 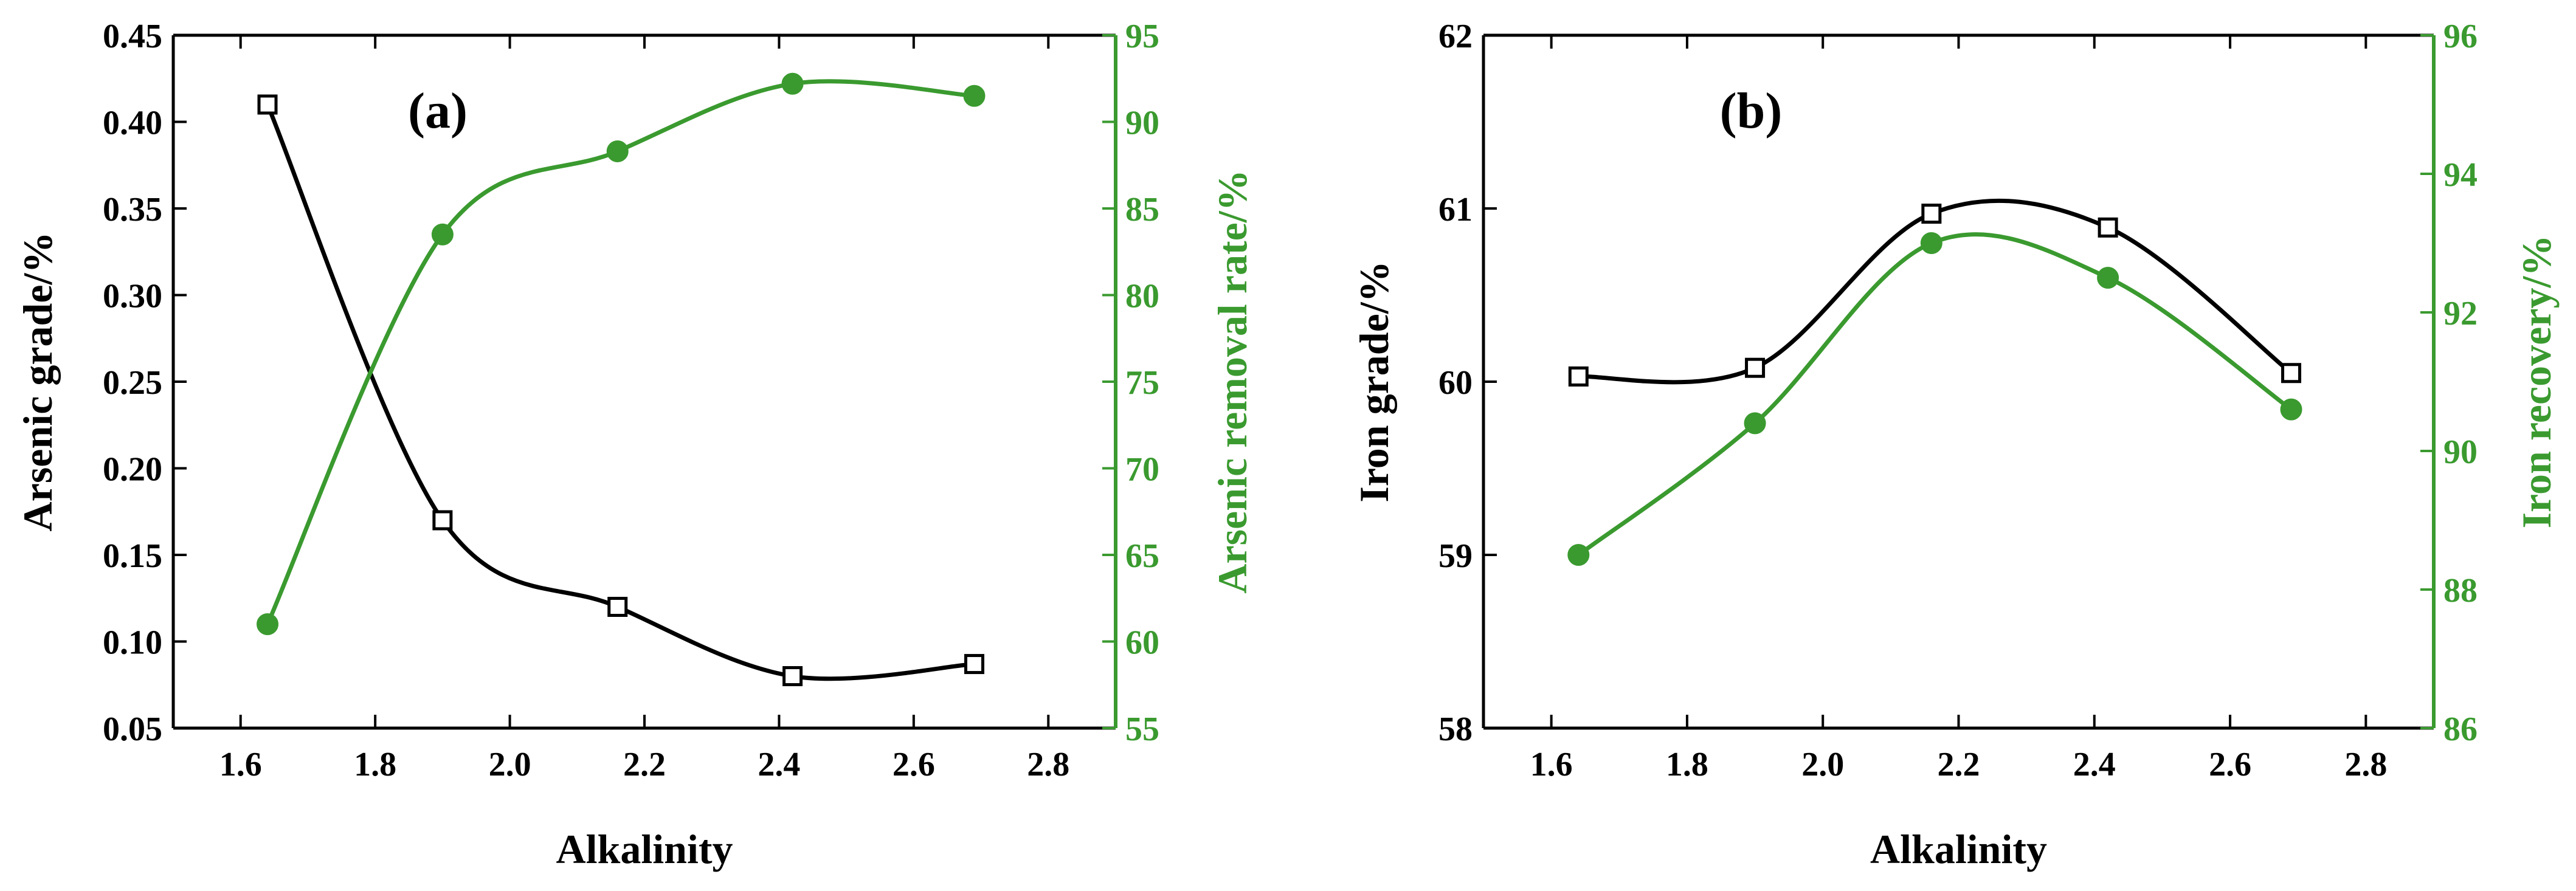 I want to click on right-y-tick-label: 85, so click(x=1142, y=210).